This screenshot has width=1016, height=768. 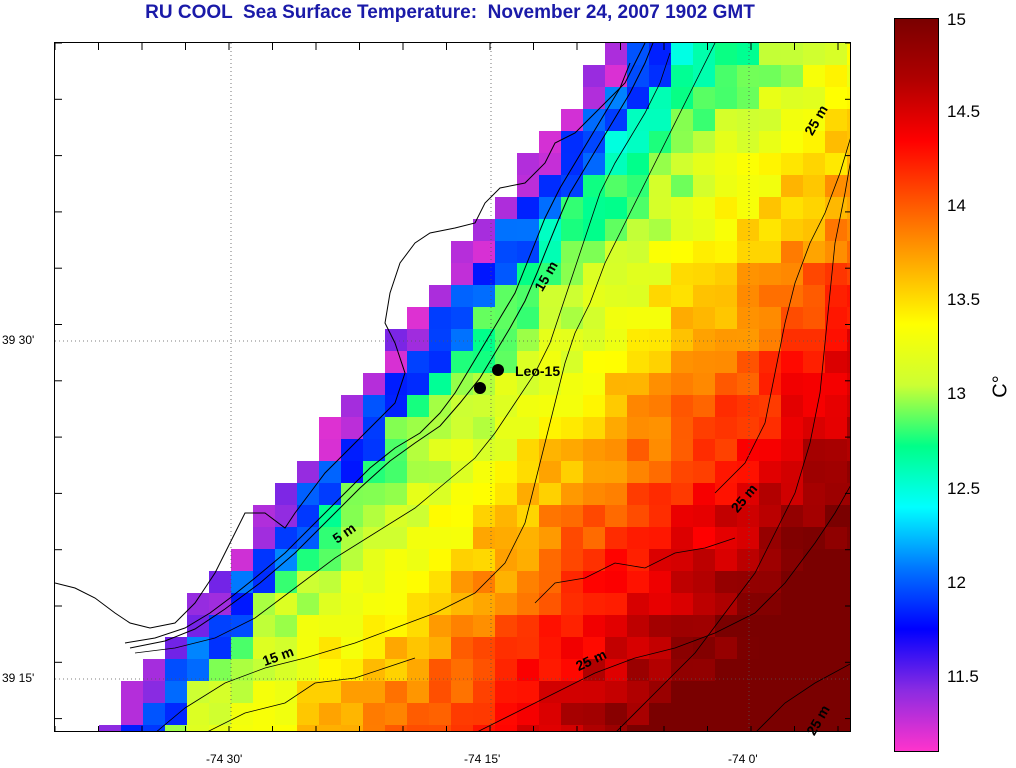 I want to click on colorbar-tick-label: 14.5, so click(x=964, y=112).